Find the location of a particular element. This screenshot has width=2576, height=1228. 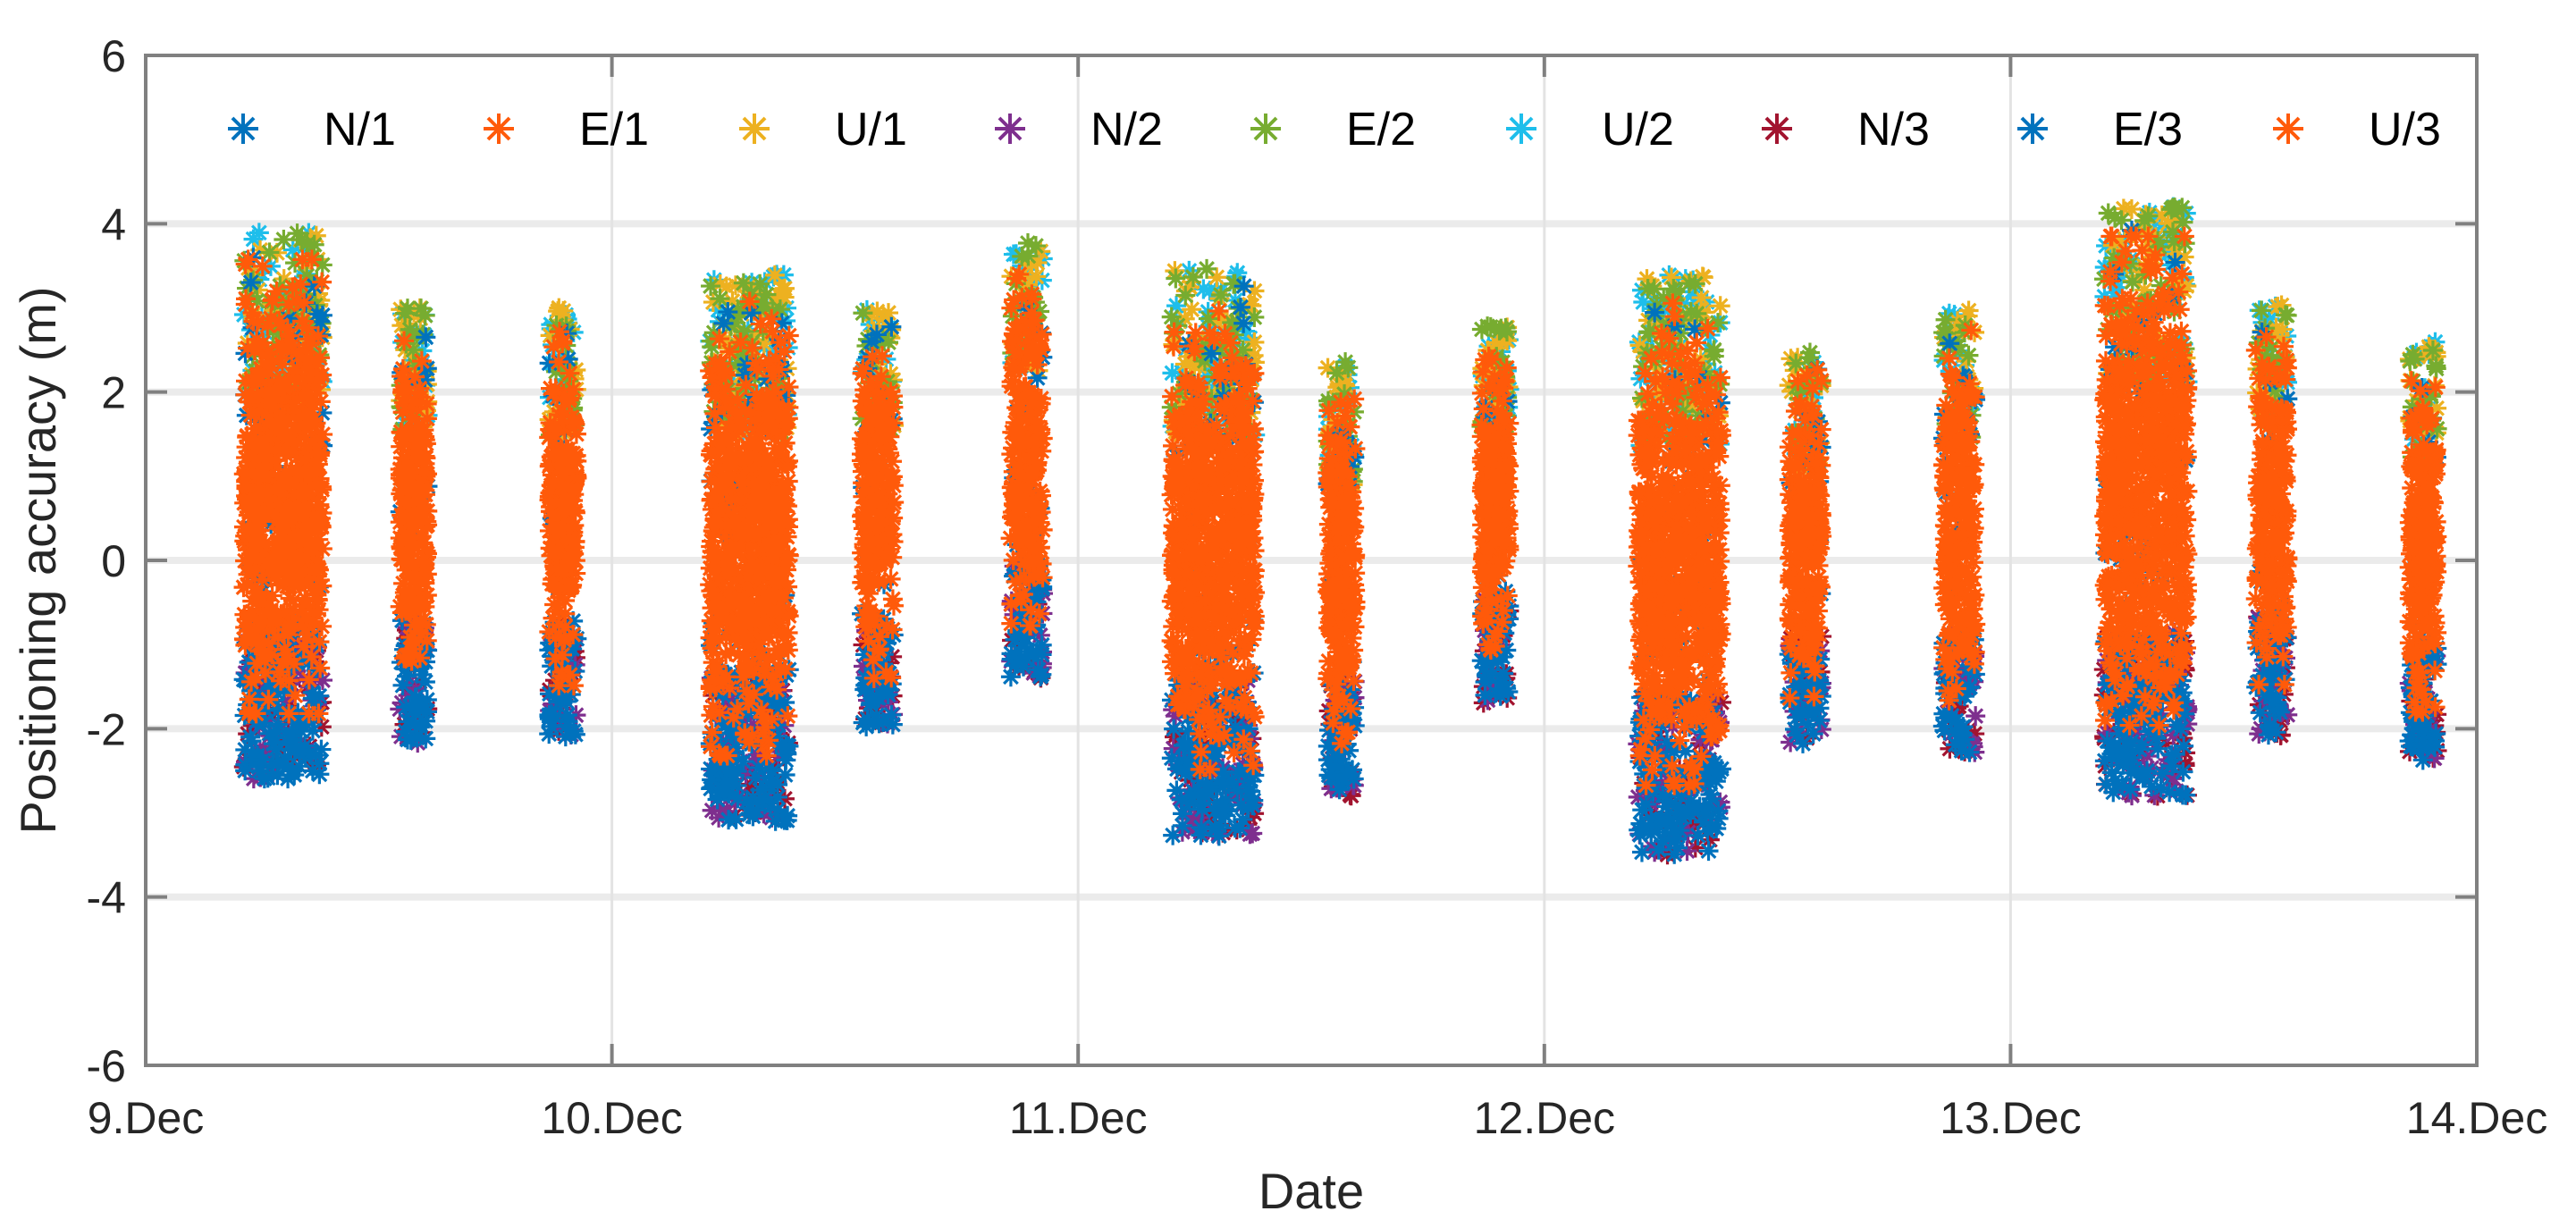

legend-label: N/3 is located at coordinates (1894, 130).